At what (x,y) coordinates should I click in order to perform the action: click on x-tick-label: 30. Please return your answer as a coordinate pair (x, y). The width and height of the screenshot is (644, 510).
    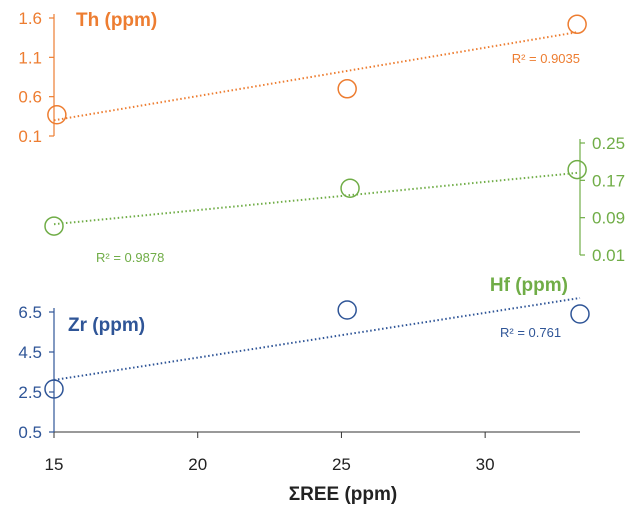
    Looking at the image, I should click on (485, 464).